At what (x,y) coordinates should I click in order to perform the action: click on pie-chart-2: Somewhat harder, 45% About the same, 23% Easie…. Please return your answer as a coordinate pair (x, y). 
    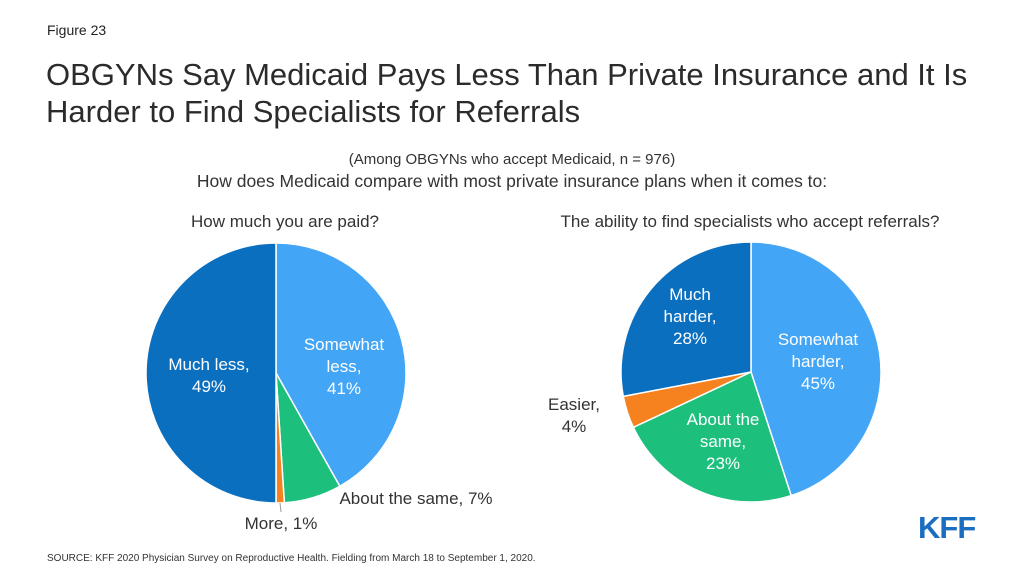
    Looking at the image, I should click on (715, 372).